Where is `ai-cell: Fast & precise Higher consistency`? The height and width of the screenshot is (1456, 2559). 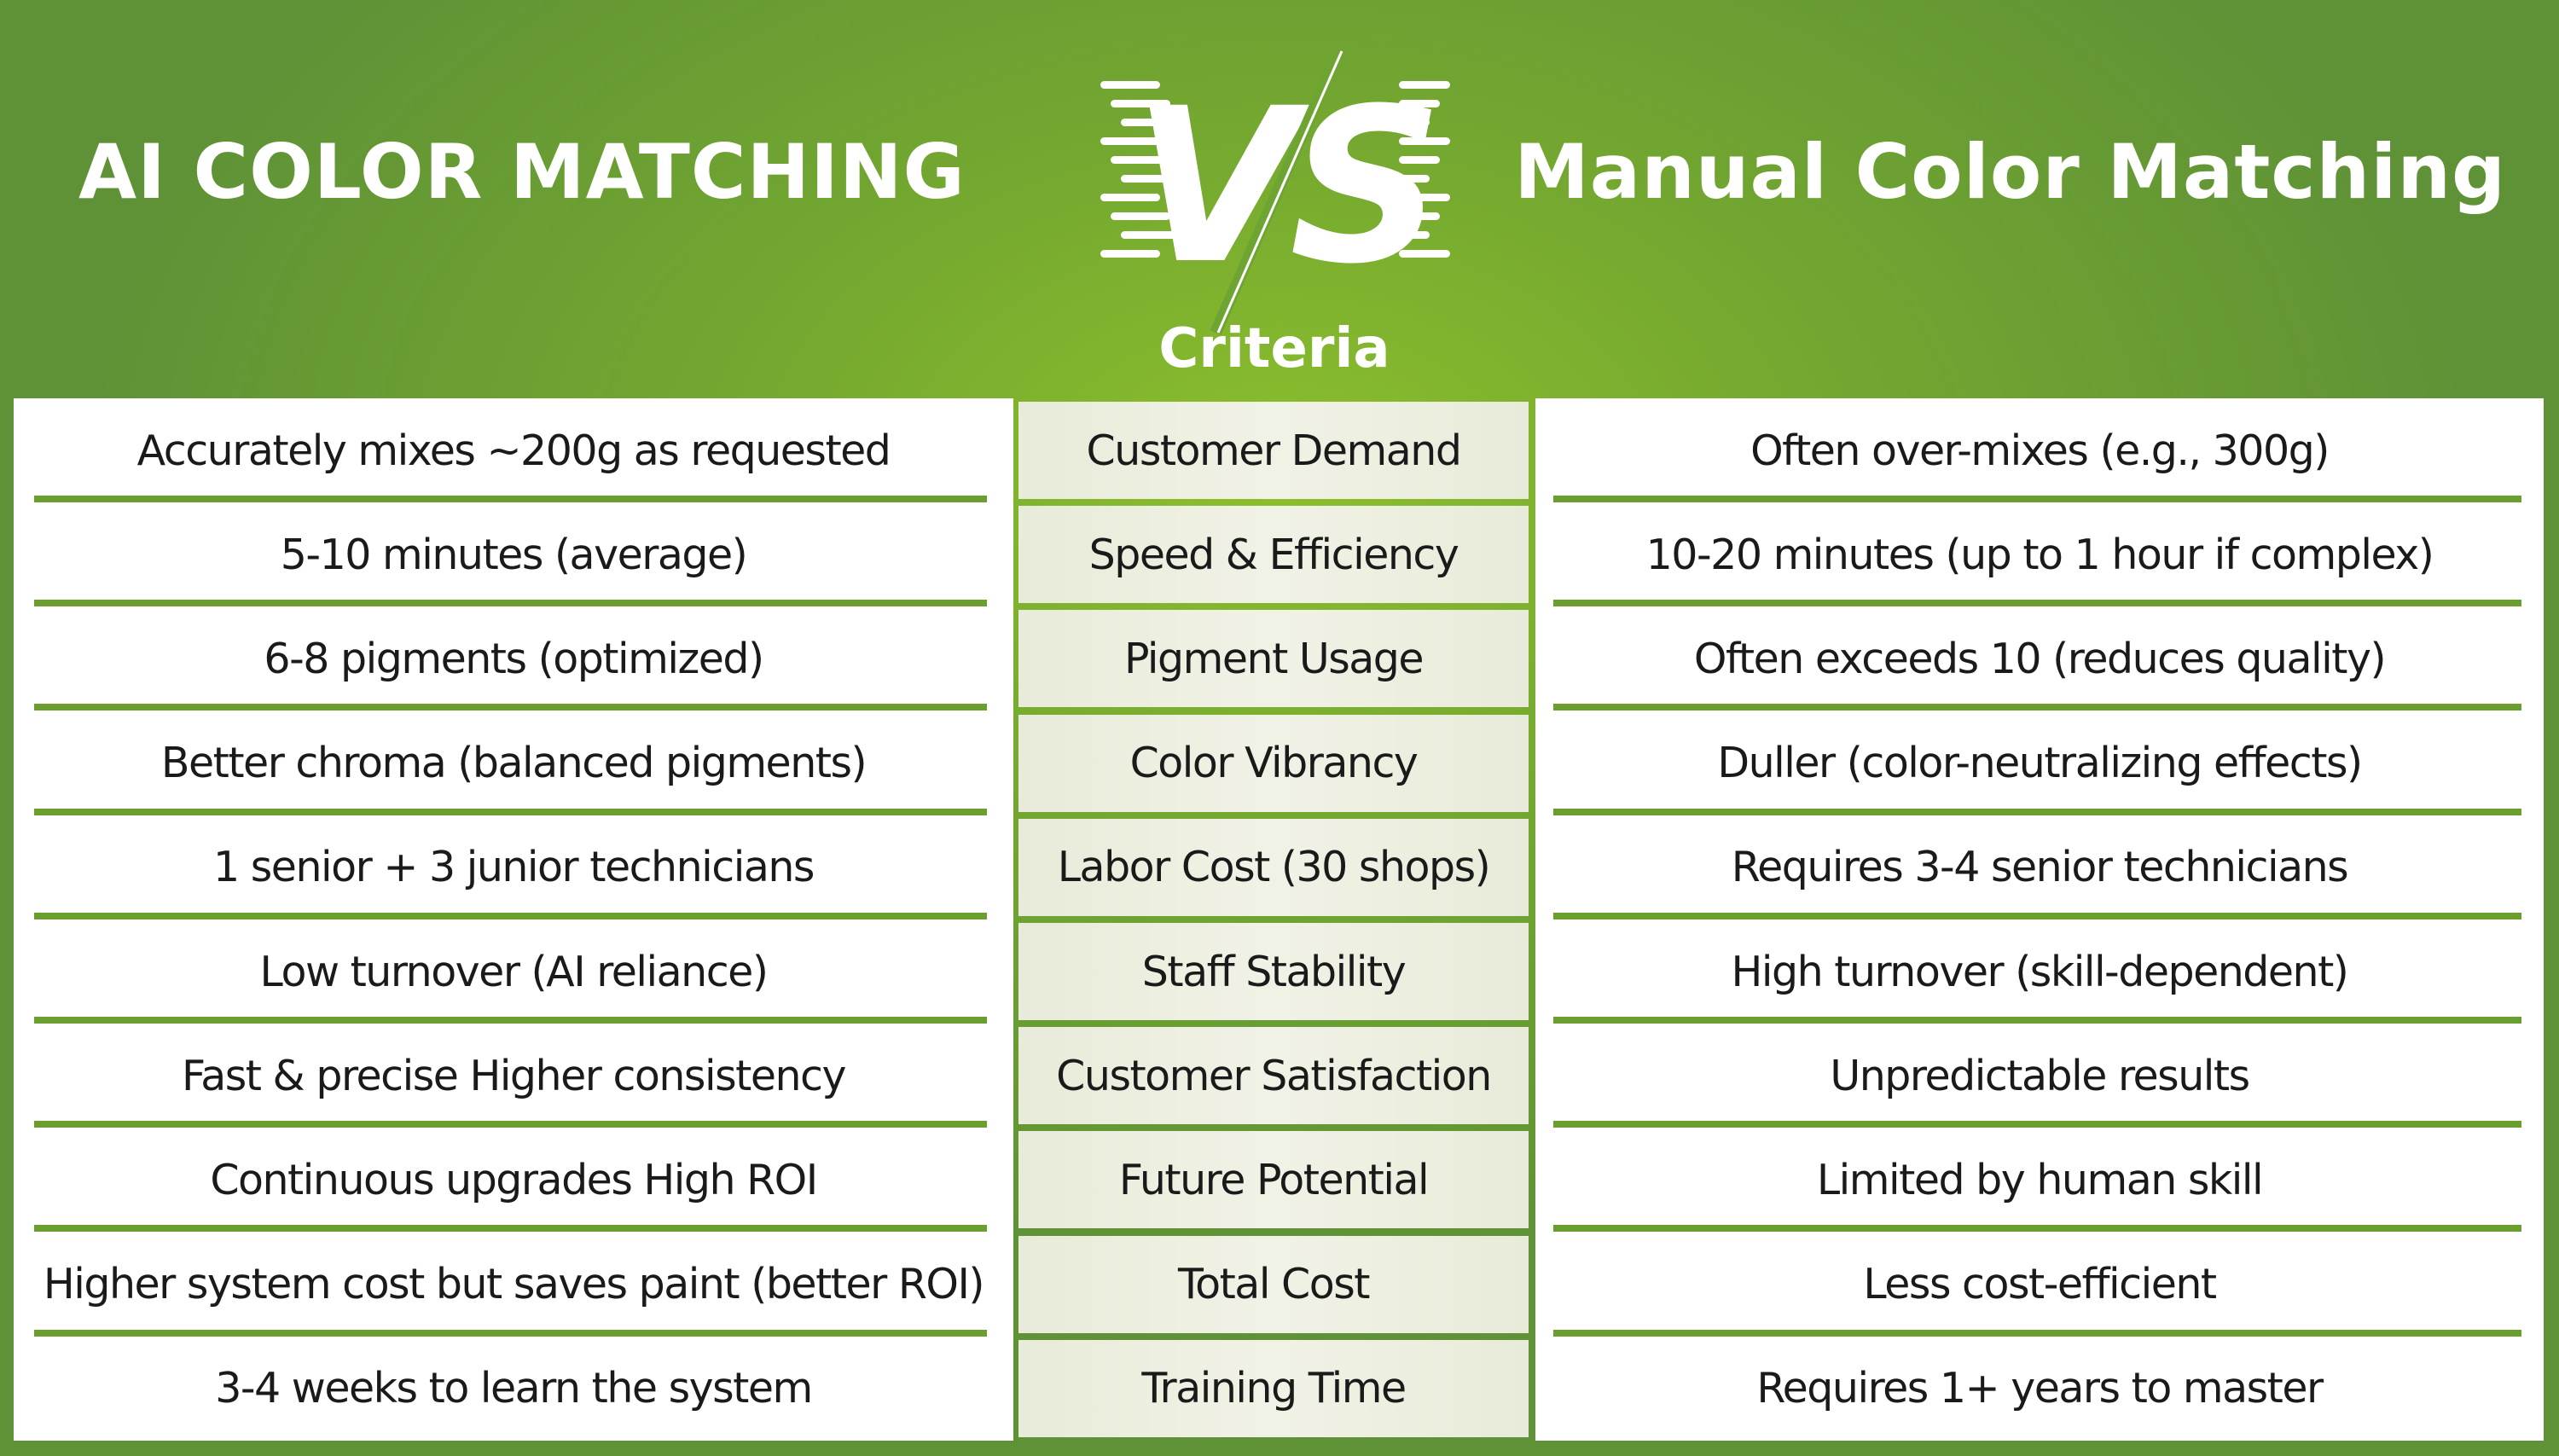
ai-cell: Fast & precise Higher consistency is located at coordinates (514, 1075).